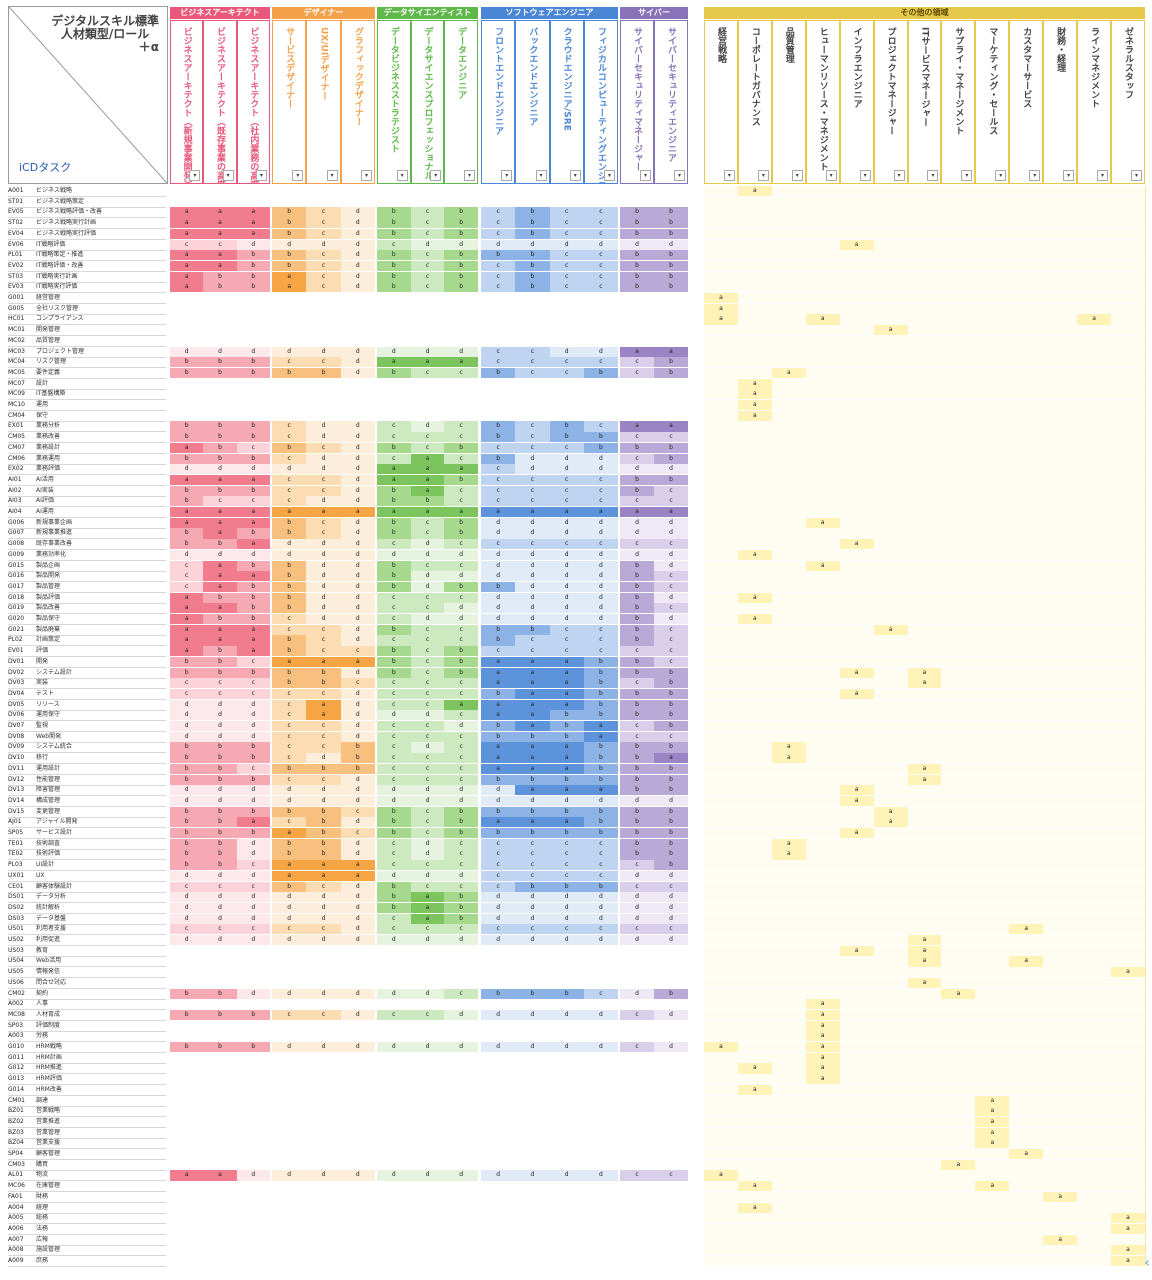 The width and height of the screenshot is (1152, 1280). Describe the element at coordinates (600, 102) in the screenshot. I see `role-header: フィジカルコンピューティングエンジニア ▾` at that location.